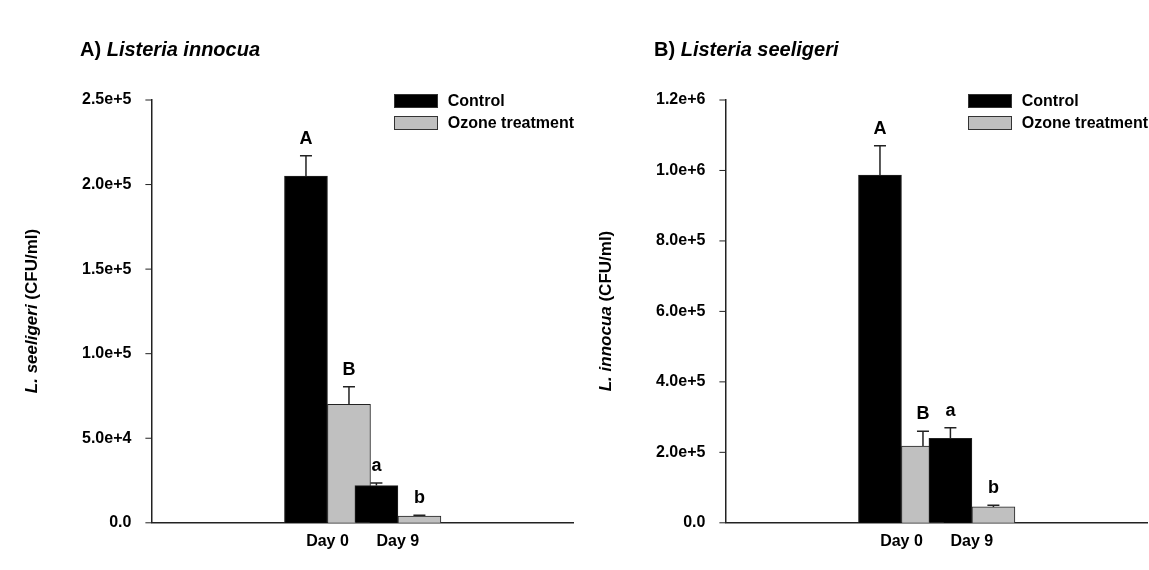 Image resolution: width=1149 pixels, height=570 pixels. What do you see at coordinates (680, 310) in the screenshot?
I see `y-tick-label: 6.0e+5` at bounding box center [680, 310].